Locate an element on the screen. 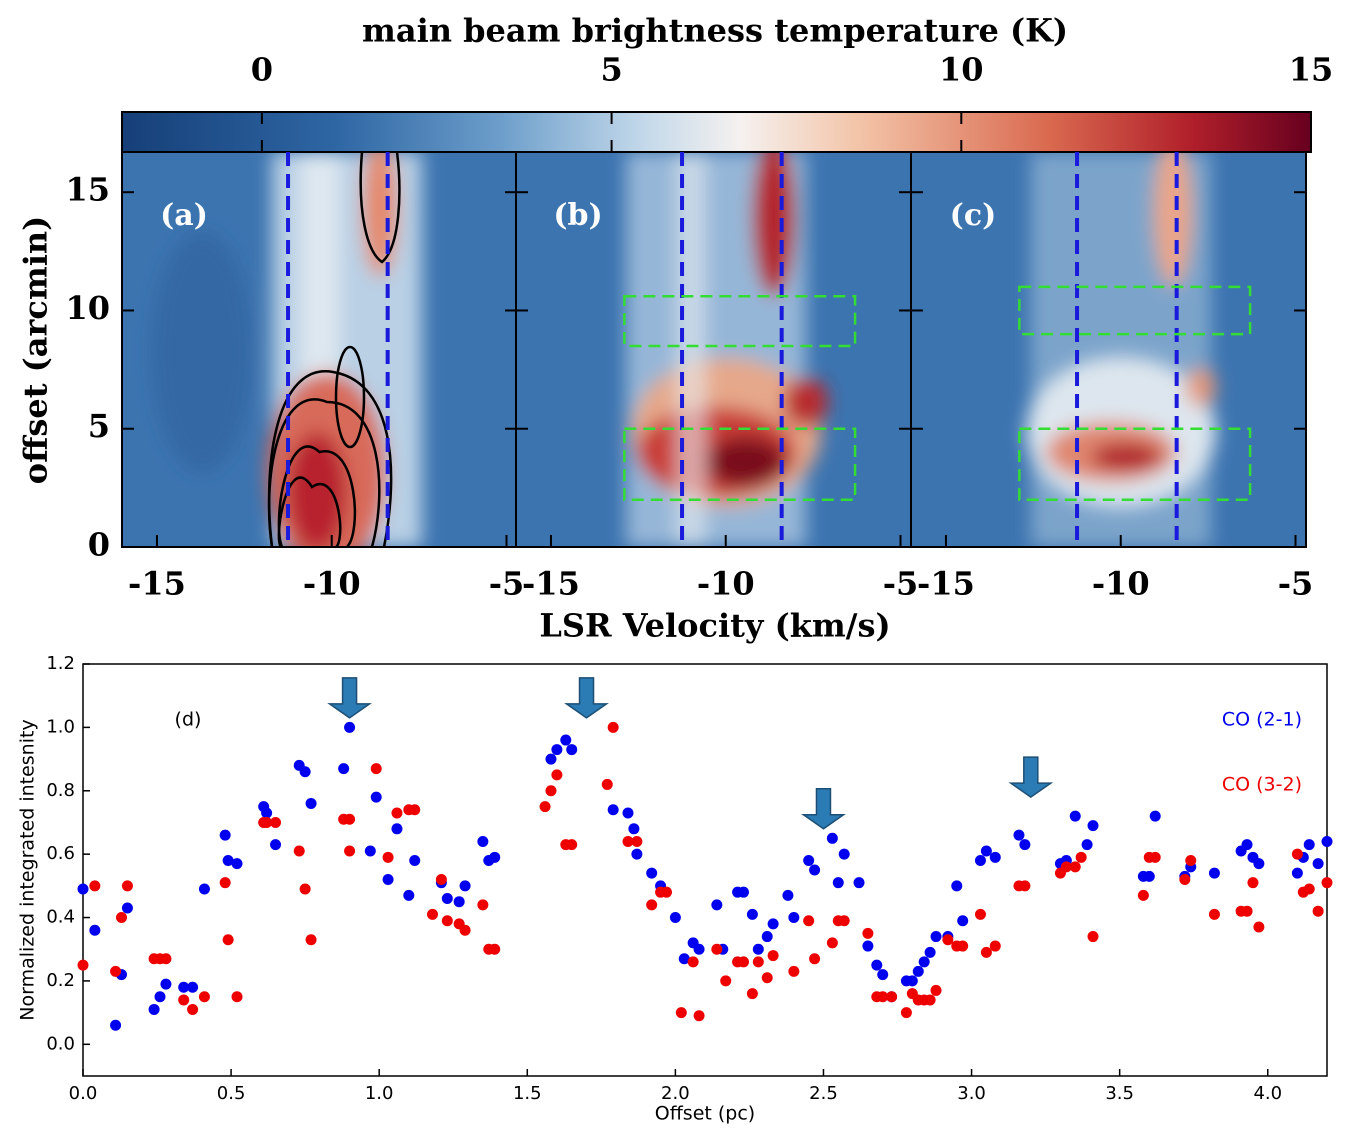 The image size is (1348, 1131). pv-panel: (c) -15 -10 -5 is located at coordinates (1112, 377).